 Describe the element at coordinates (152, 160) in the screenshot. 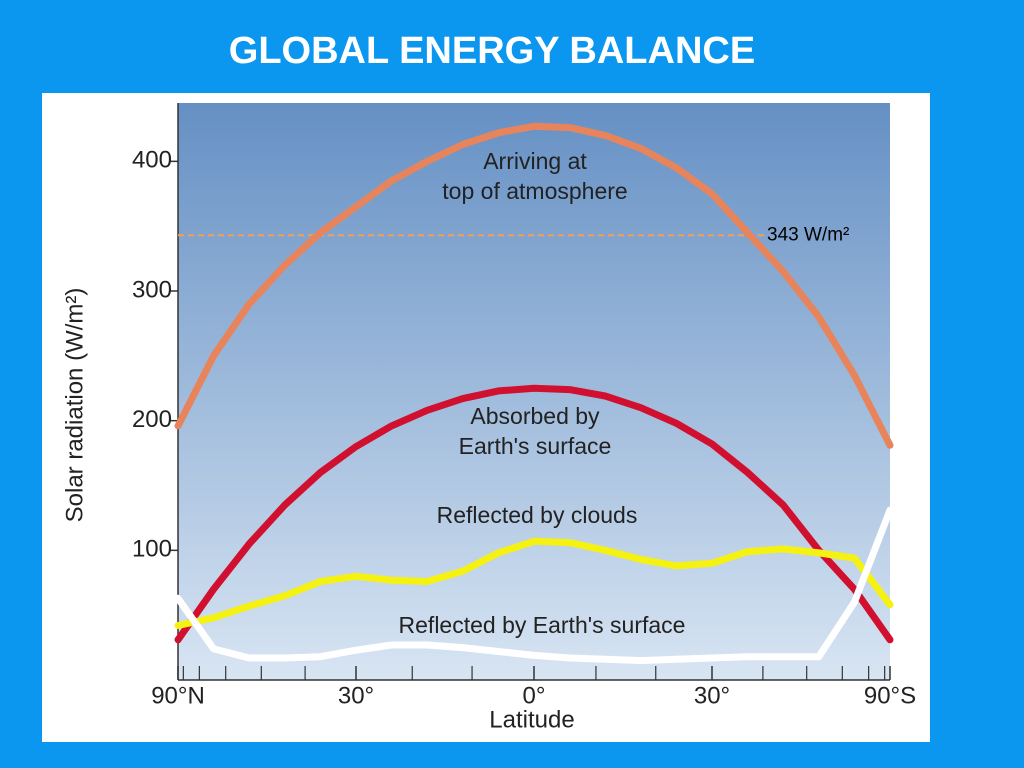

I see `y-tick-label: 400` at that location.